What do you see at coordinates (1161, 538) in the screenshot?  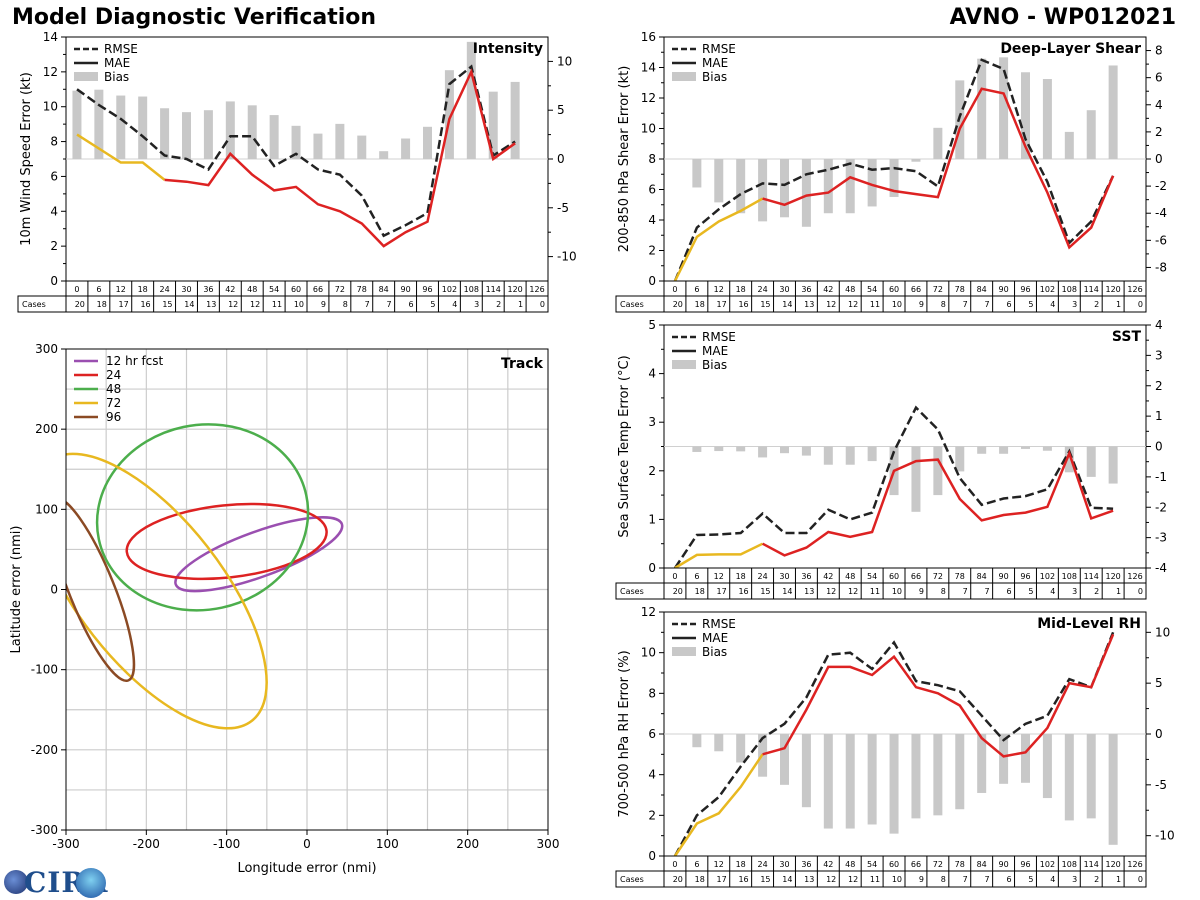 I see `y2-tick-label: -3` at bounding box center [1161, 538].